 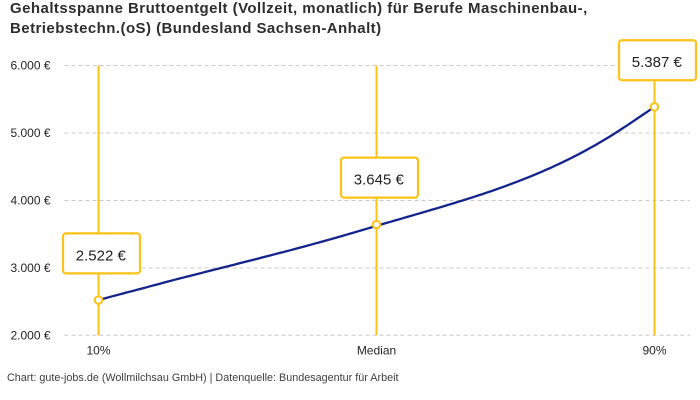 What do you see at coordinates (31, 335) in the screenshot?
I see `svg-text: 2.000 €` at bounding box center [31, 335].